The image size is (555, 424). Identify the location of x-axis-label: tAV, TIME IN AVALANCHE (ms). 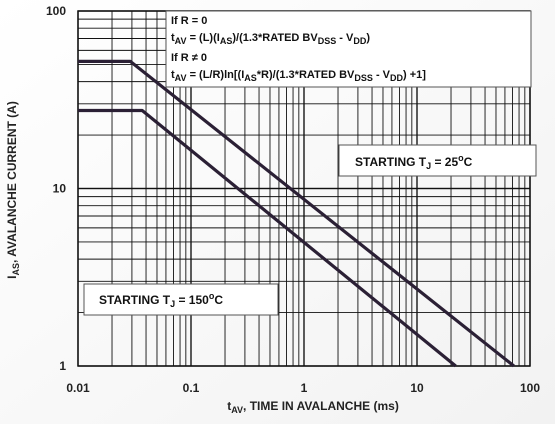
(313, 407).